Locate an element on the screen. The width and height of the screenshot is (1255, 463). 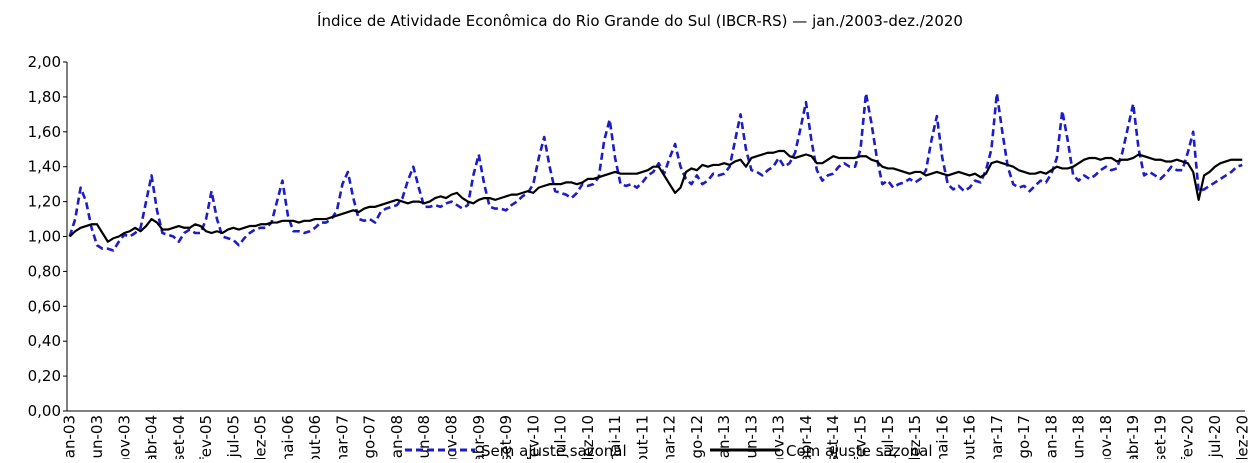
y-tick-label: 0,00 is located at coordinates (44, 411).